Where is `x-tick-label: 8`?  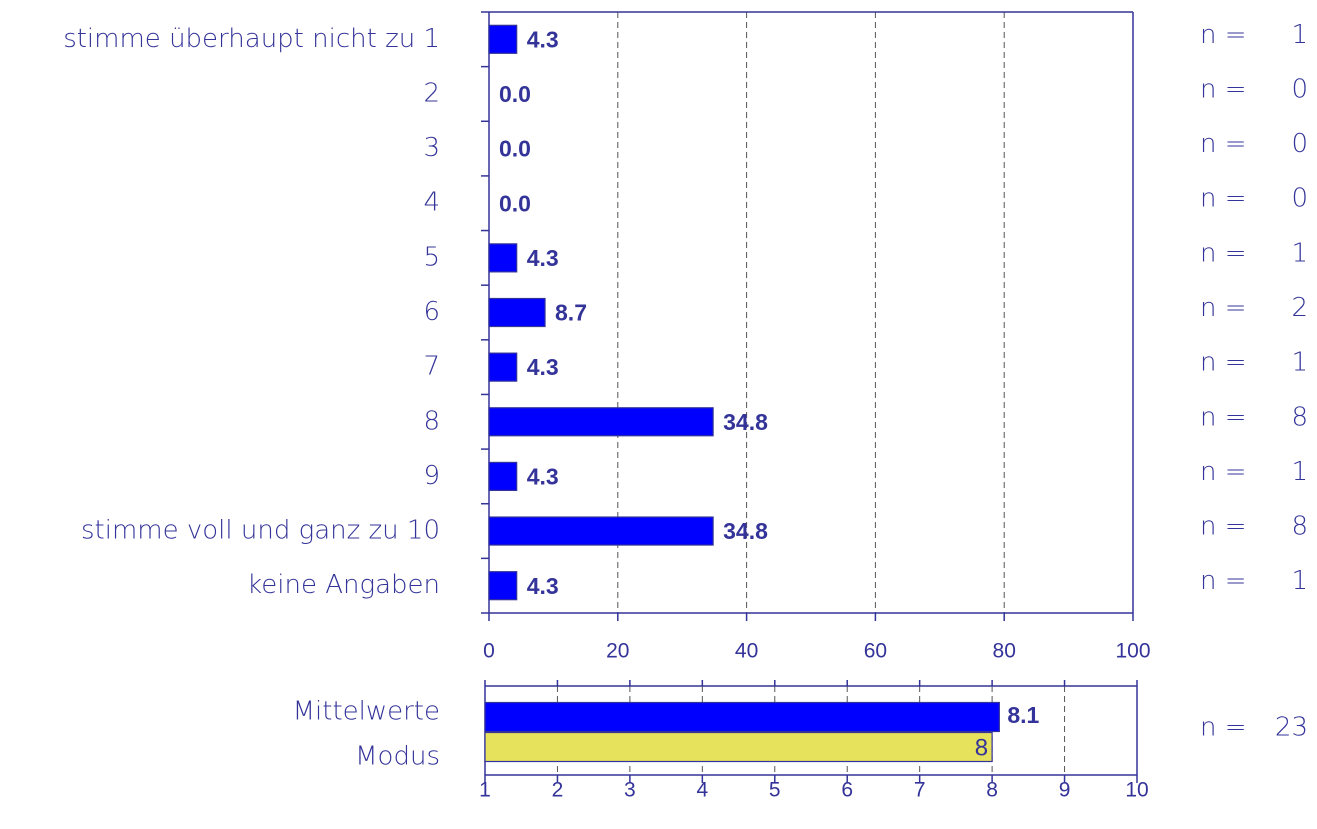 x-tick-label: 8 is located at coordinates (992, 790).